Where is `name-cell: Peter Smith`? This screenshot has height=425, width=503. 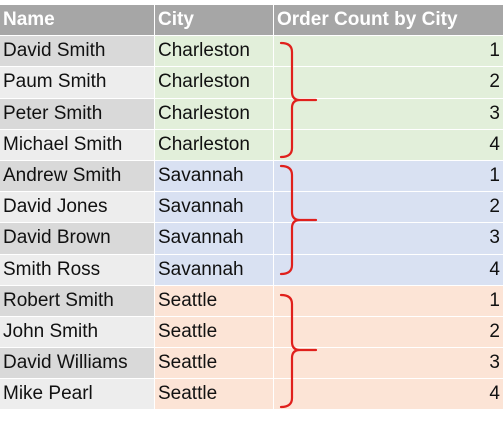 name-cell: Peter Smith is located at coordinates (77, 113).